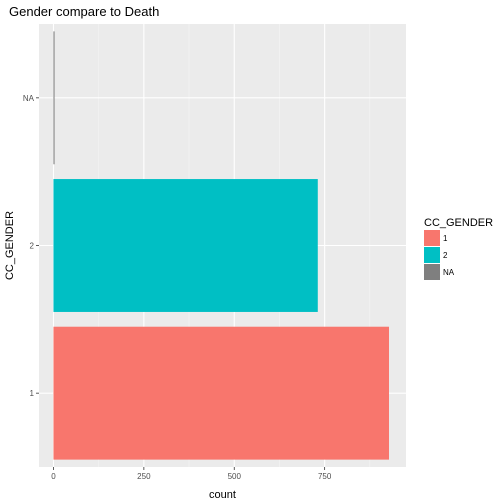 The image size is (504, 504). Describe the element at coordinates (54, 98) in the screenshot. I see `bar-NA` at that location.